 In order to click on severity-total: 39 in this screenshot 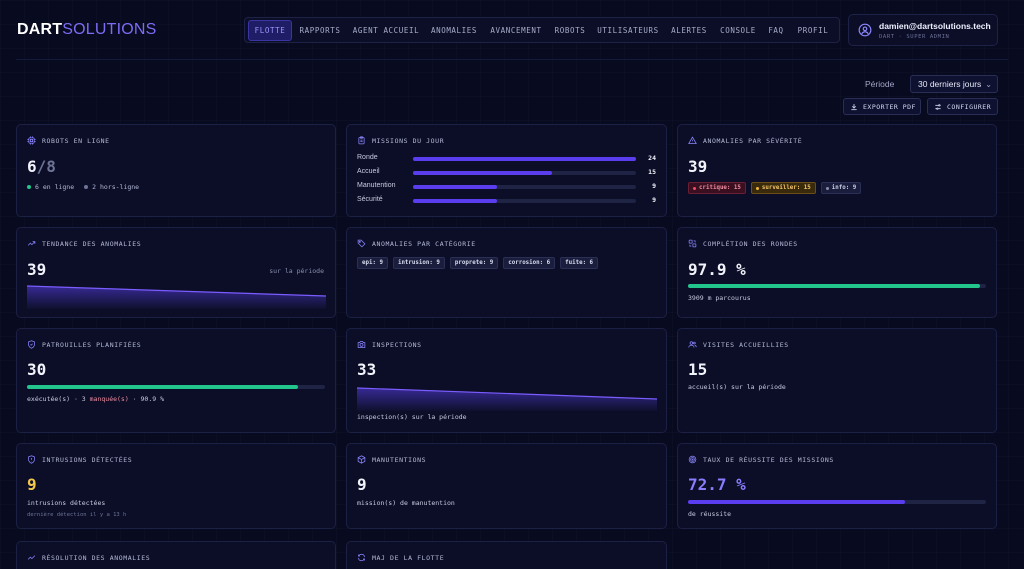, I will do `click(698, 166)`.